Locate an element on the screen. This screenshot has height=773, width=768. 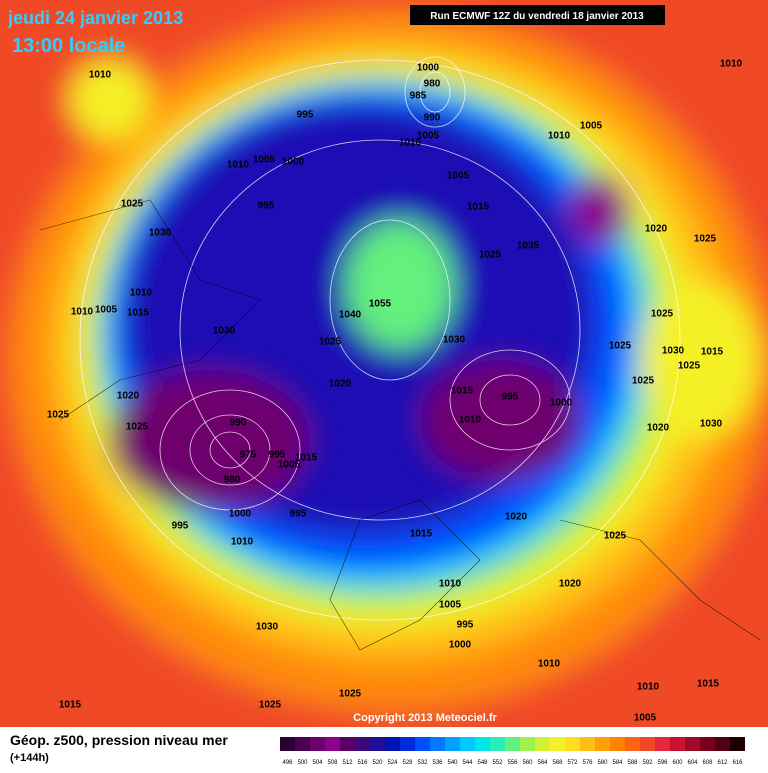
scale-label: 560 is located at coordinates (527, 763).